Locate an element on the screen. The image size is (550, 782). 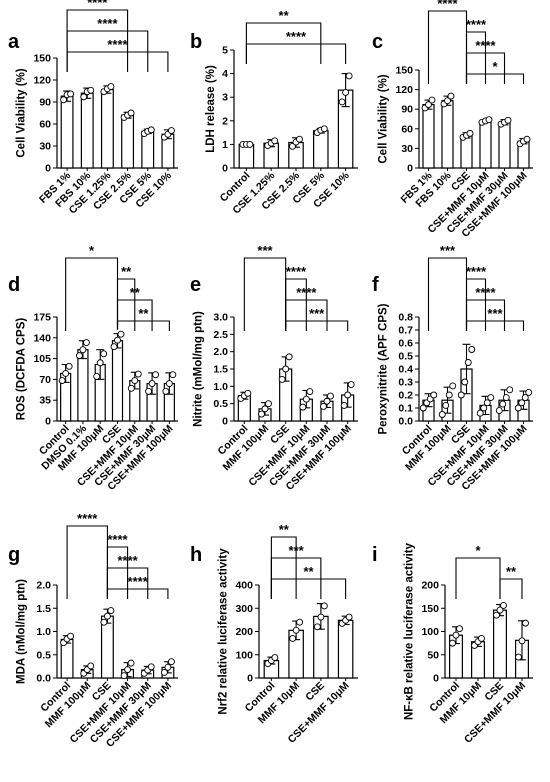
panel-letter-e: e is located at coordinates (195, 285).